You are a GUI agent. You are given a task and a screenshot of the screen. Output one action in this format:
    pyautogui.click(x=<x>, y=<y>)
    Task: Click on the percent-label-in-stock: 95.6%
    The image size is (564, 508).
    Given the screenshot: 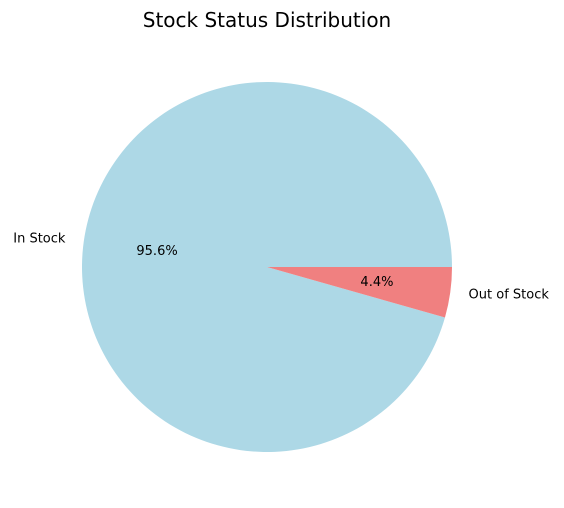 What is the action you would take?
    pyautogui.click(x=156, y=251)
    